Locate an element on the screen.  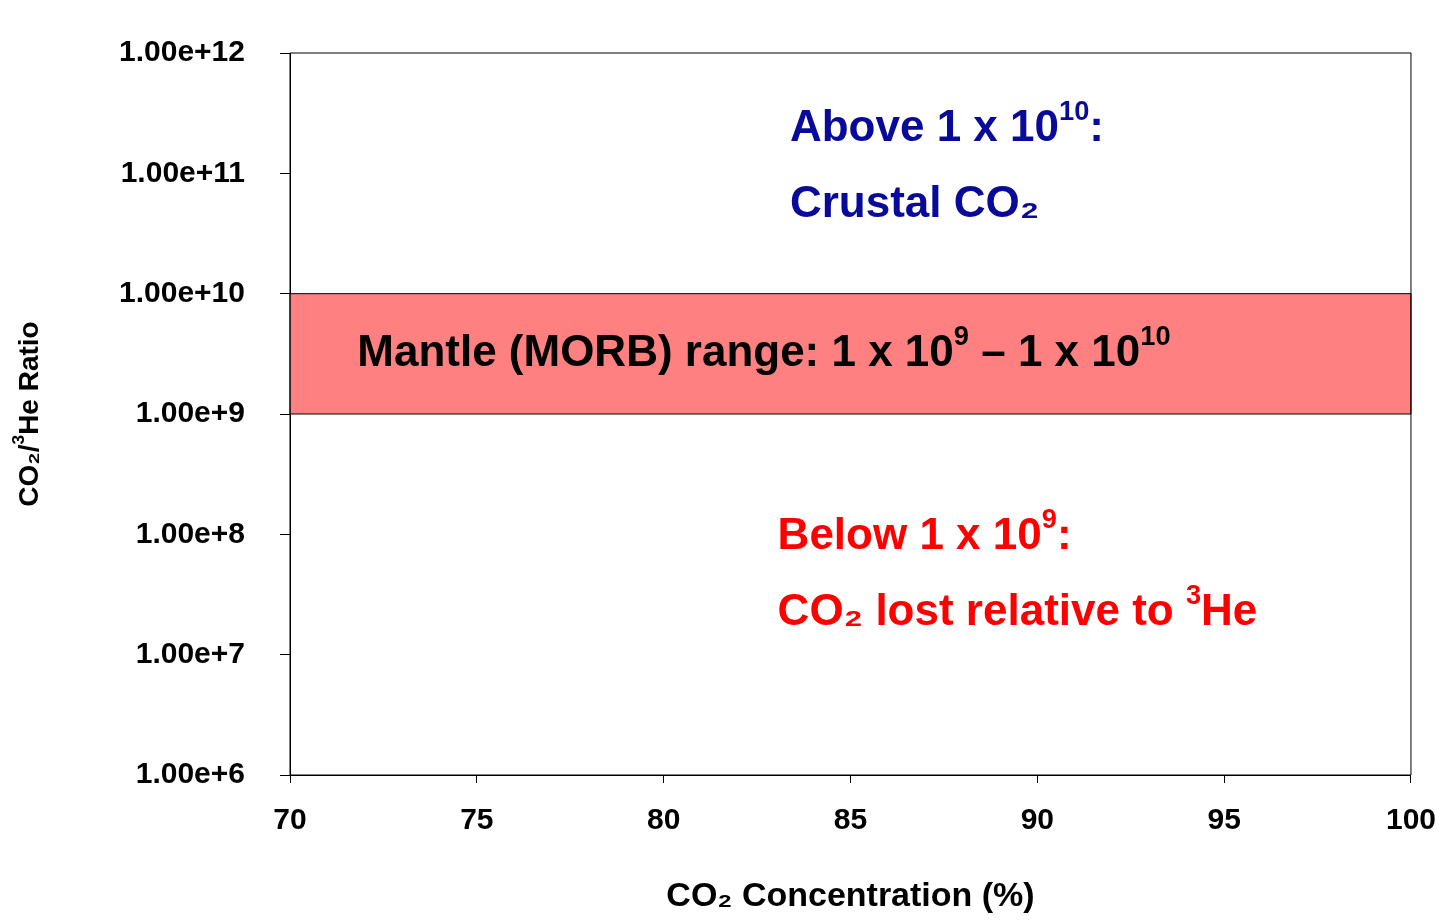
y-tick-label: 1.00e+10 is located at coordinates (182, 291).